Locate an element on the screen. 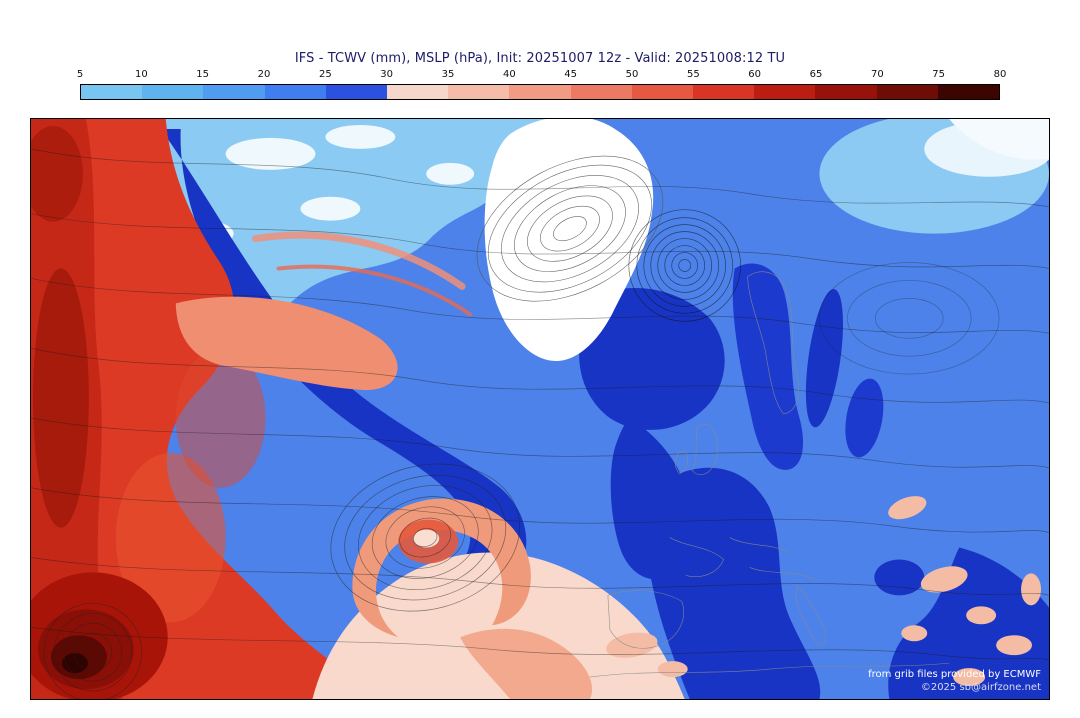 The image size is (1080, 718). colorbar-tick-label: 15 is located at coordinates (203, 74).